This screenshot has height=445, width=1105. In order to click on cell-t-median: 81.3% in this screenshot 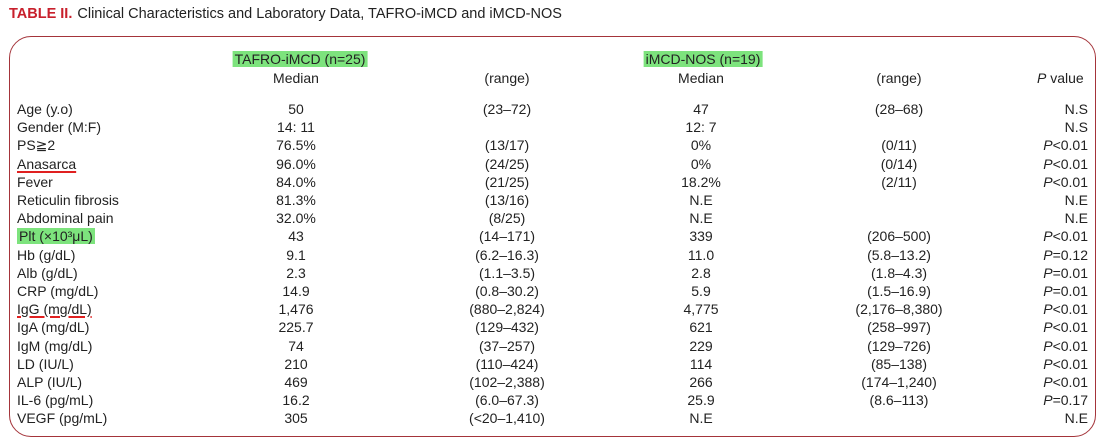, I will do `click(296, 200)`.